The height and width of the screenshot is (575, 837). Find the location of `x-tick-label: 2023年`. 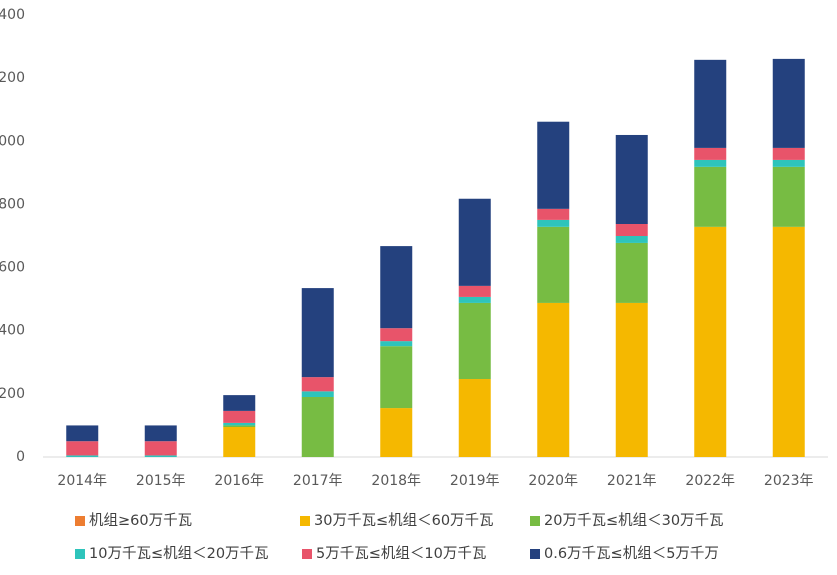

x-tick-label: 2023年 is located at coordinates (789, 481).